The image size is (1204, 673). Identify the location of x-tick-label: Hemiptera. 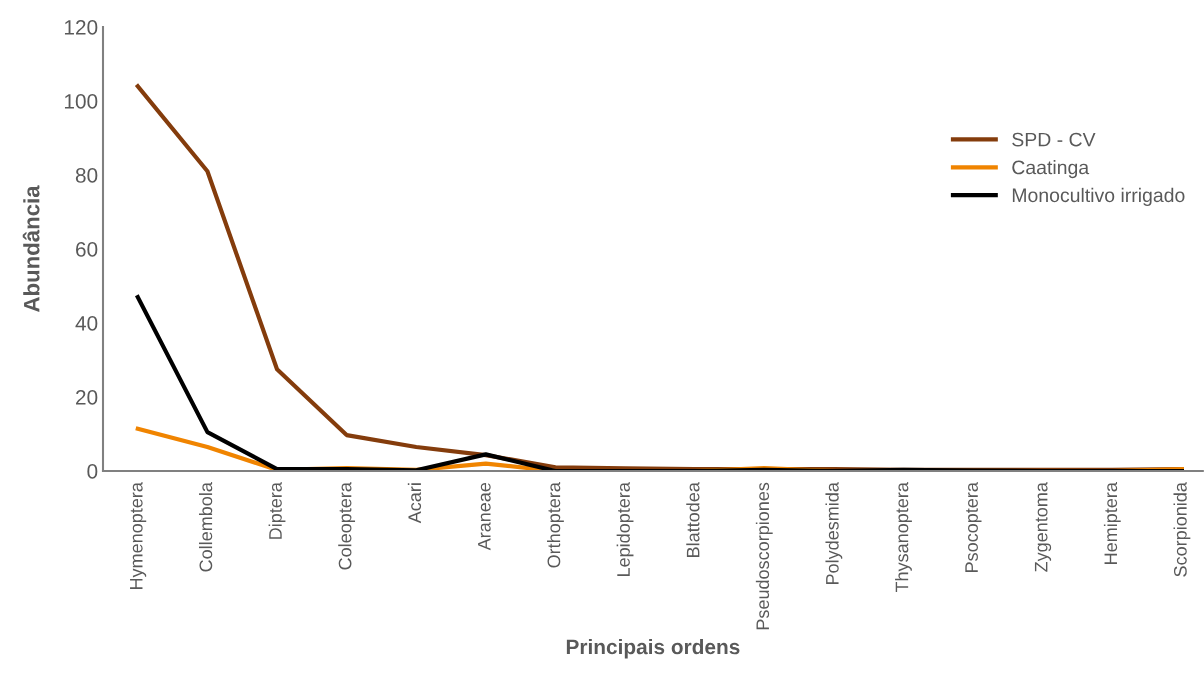
(1112, 523).